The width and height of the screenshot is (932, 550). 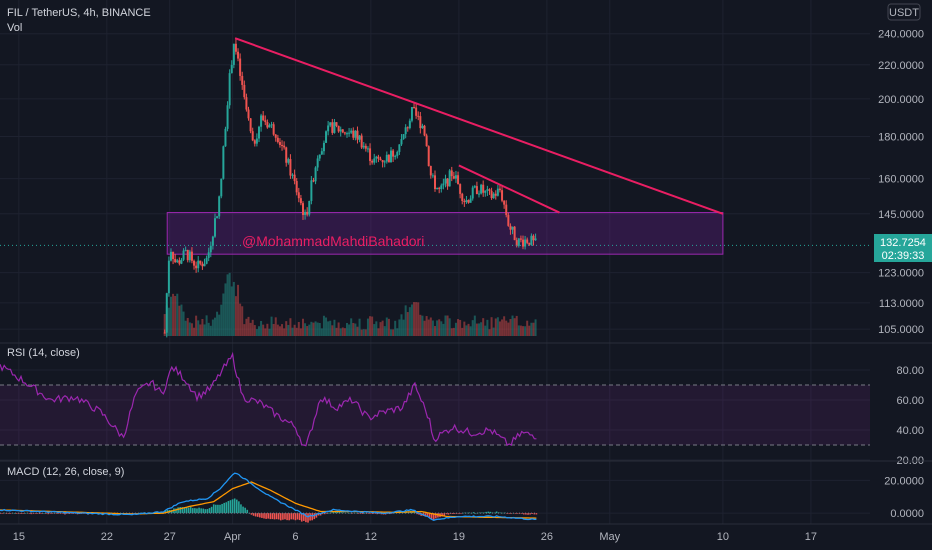 I want to click on support-zone-rect, so click(x=445, y=233).